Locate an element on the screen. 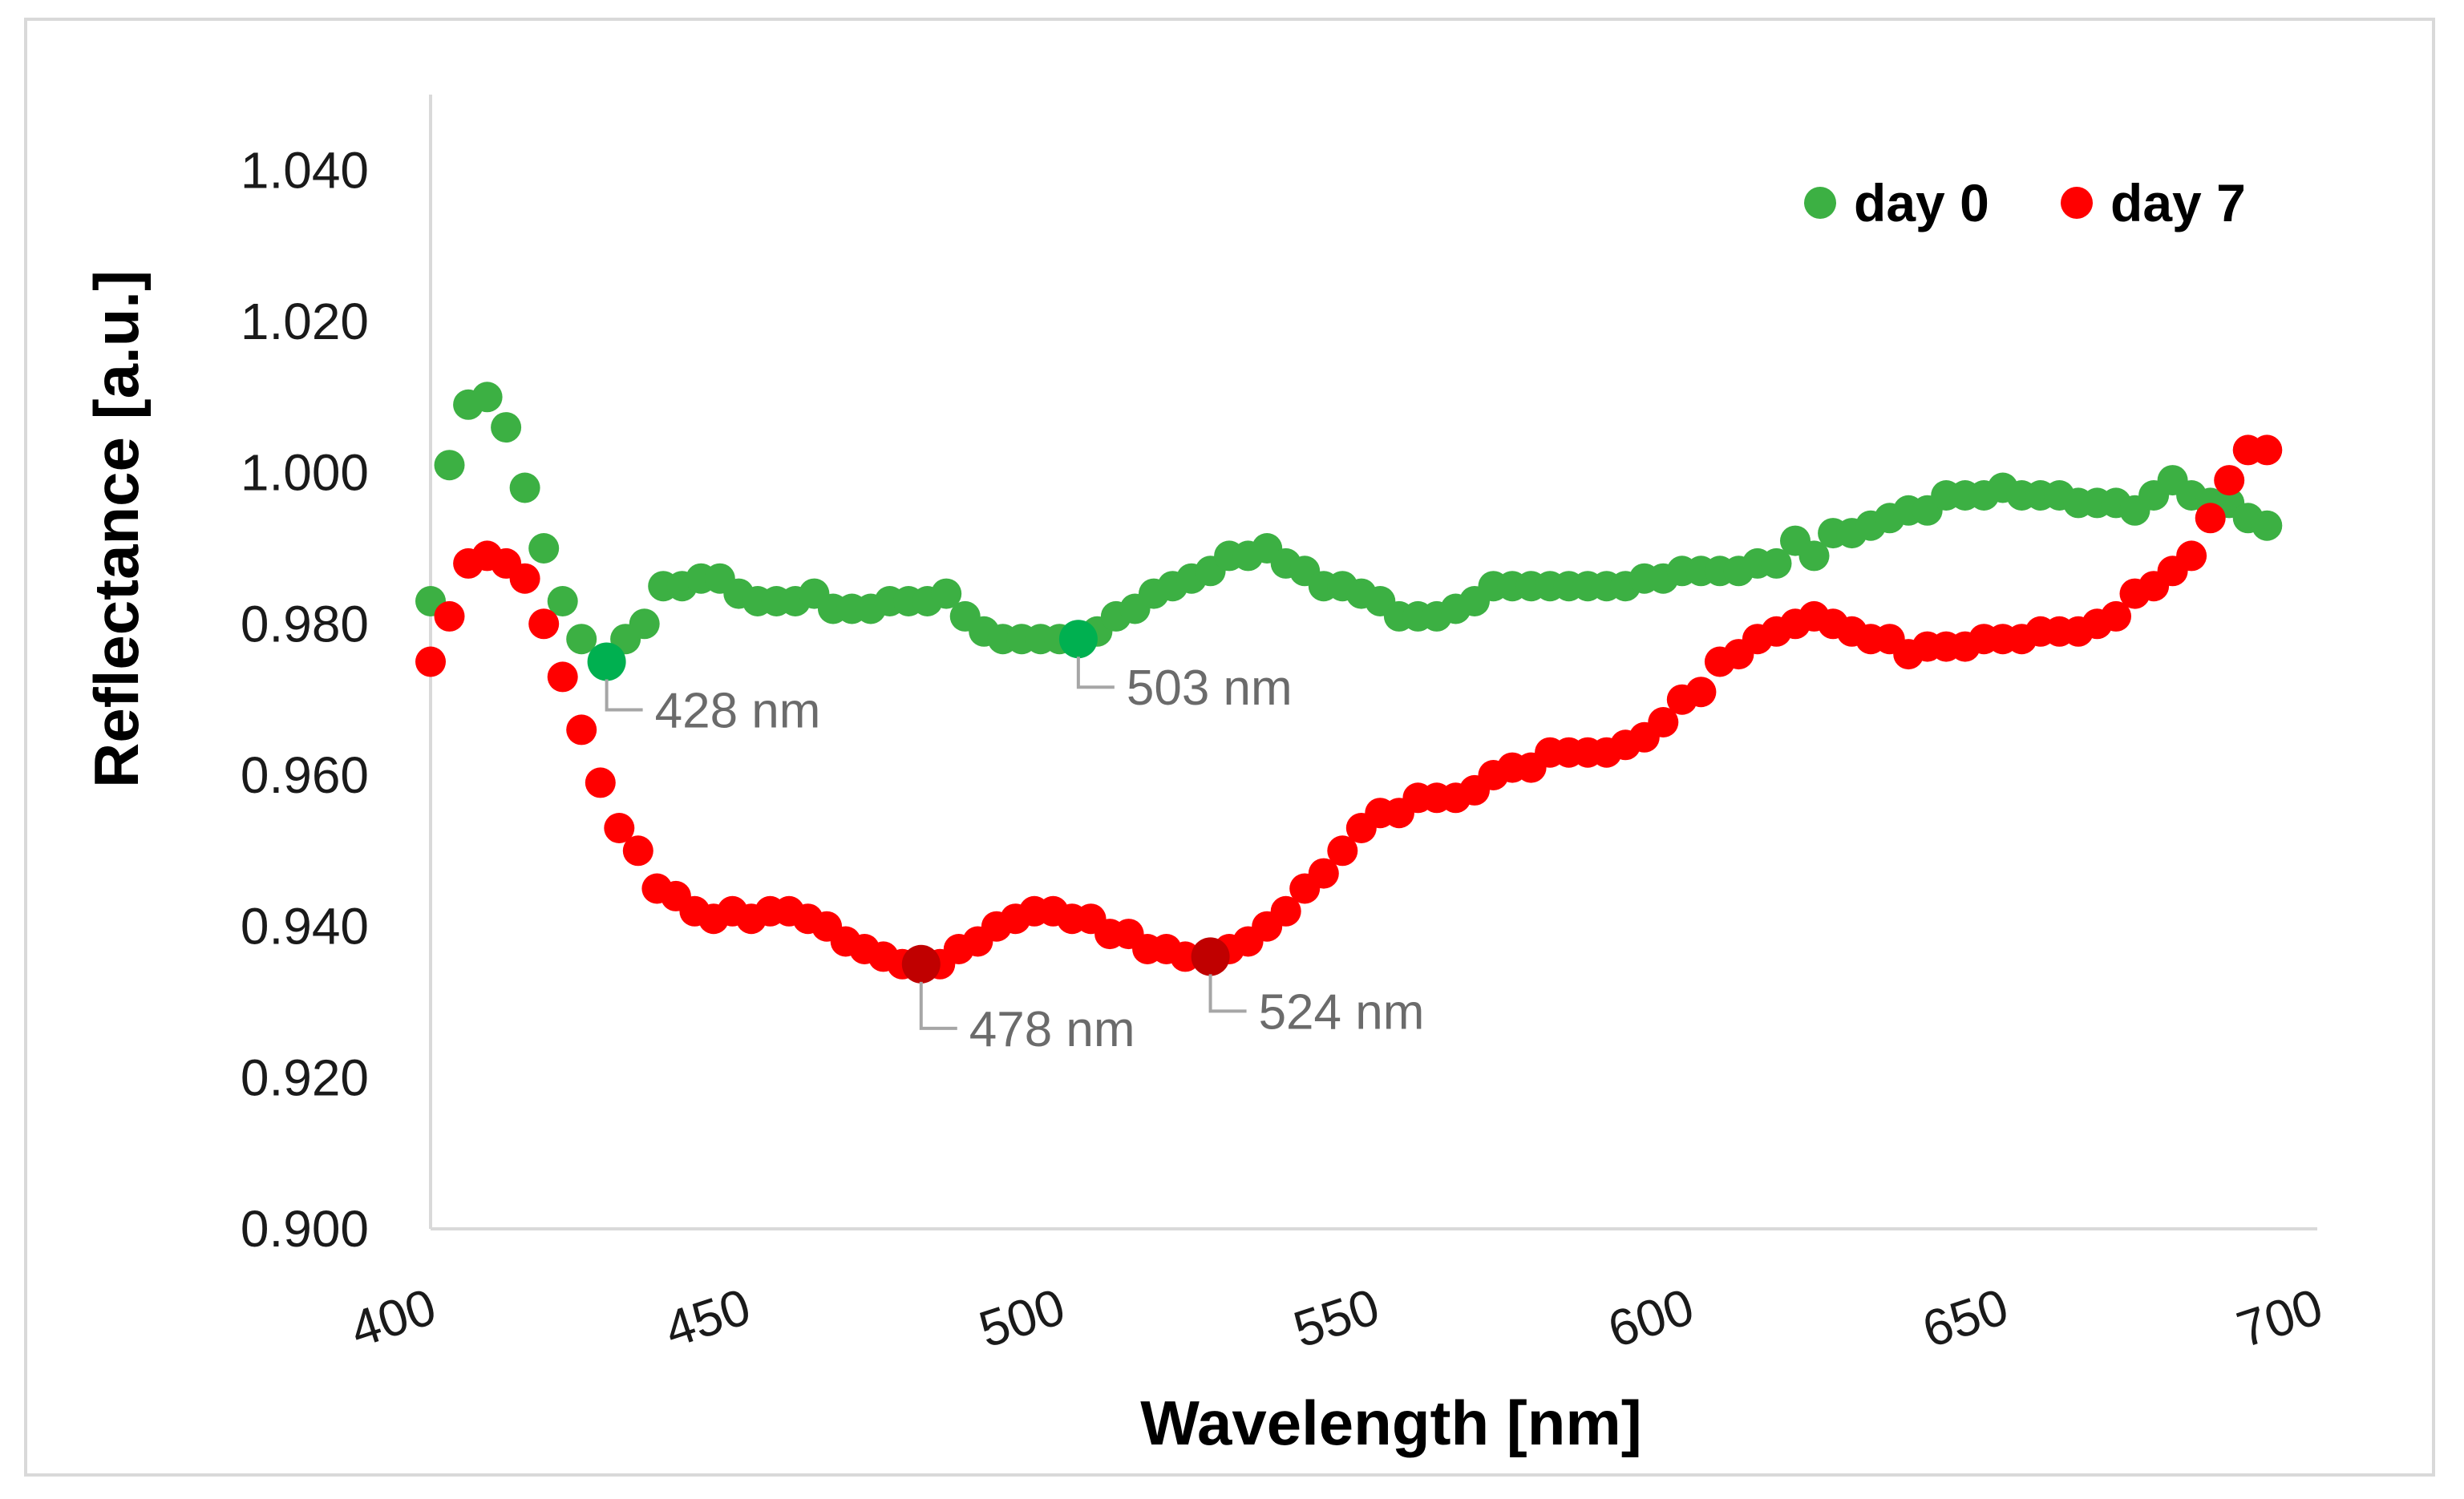  y-axis-title: Reflectance [a.u.] is located at coordinates (116, 529).